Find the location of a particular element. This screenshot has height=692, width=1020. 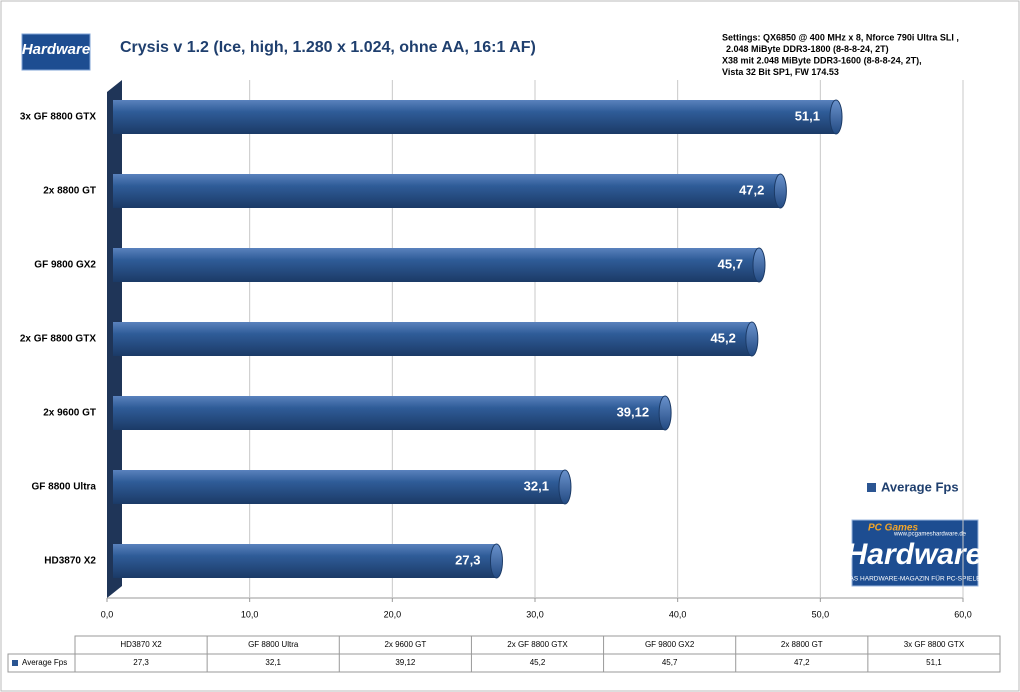

y-tick-label: HD3870 X2 is located at coordinates (70, 561).